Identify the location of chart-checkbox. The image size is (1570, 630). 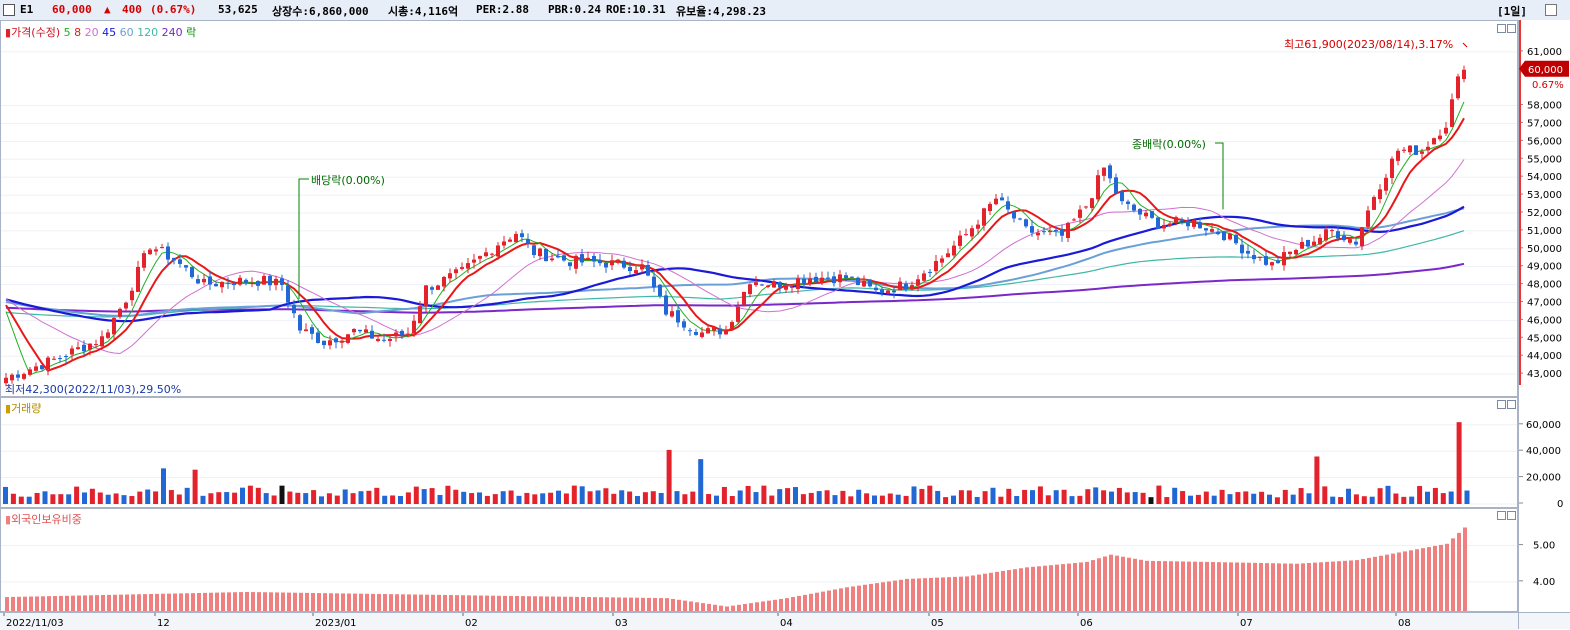
(9, 10).